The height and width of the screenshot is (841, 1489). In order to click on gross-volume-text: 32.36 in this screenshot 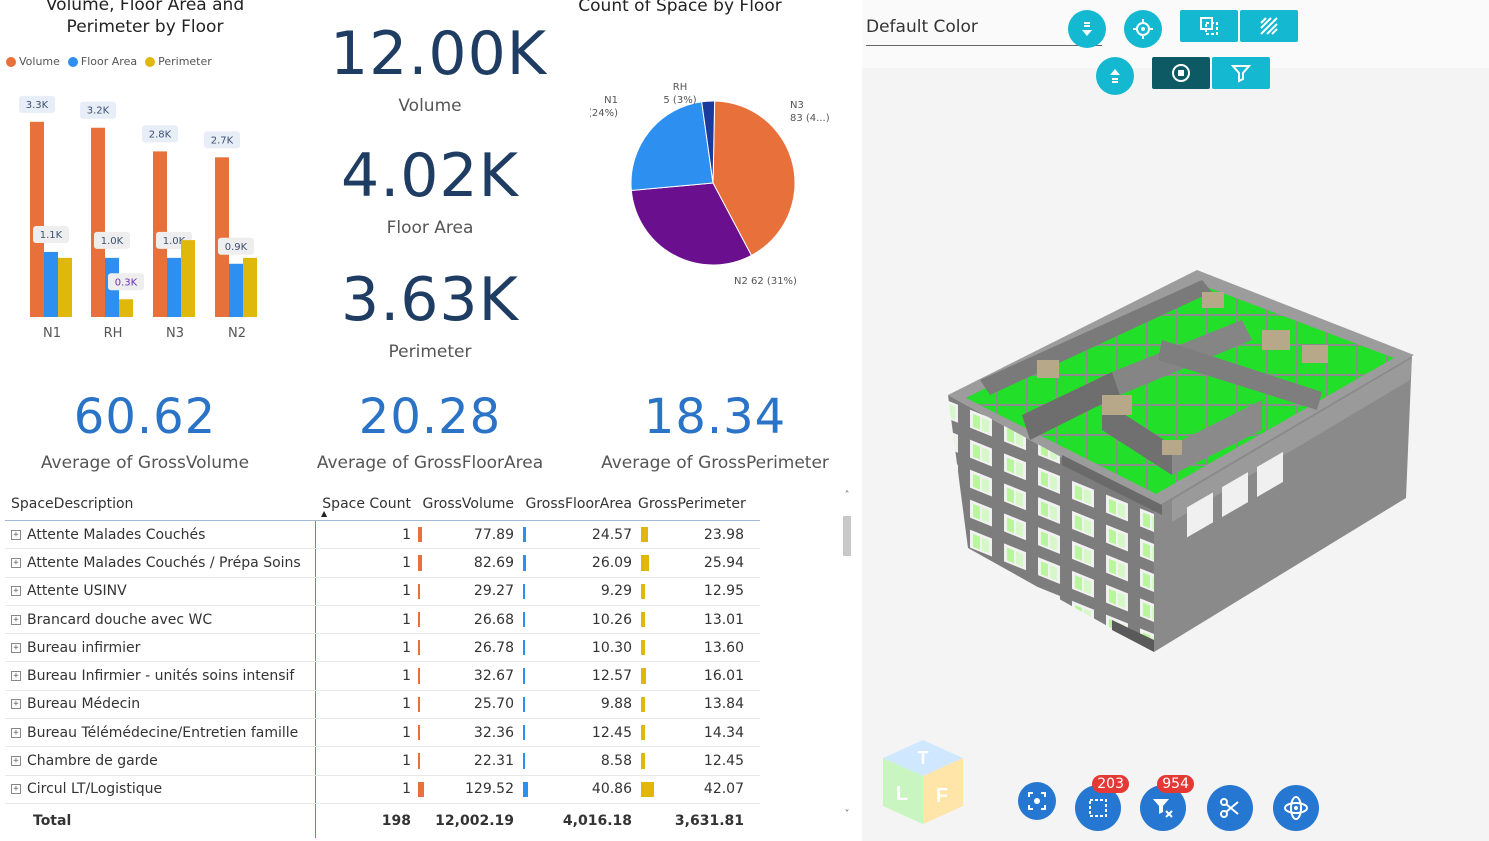, I will do `click(493, 732)`.